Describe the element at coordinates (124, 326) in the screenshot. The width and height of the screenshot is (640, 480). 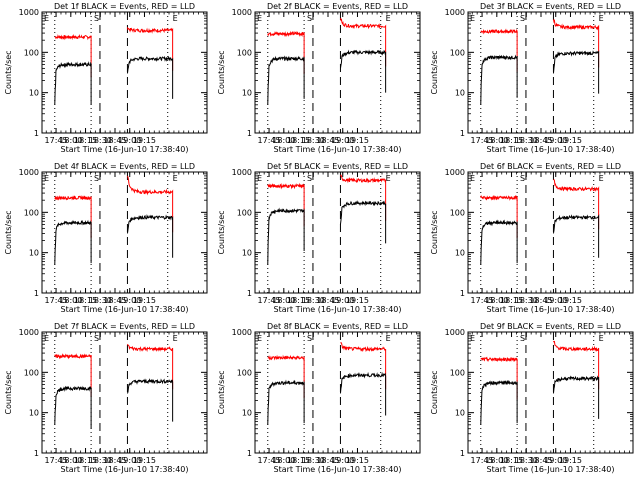
I see `panel-title: Det 7f BLACK = Events, RED = LLD` at that location.